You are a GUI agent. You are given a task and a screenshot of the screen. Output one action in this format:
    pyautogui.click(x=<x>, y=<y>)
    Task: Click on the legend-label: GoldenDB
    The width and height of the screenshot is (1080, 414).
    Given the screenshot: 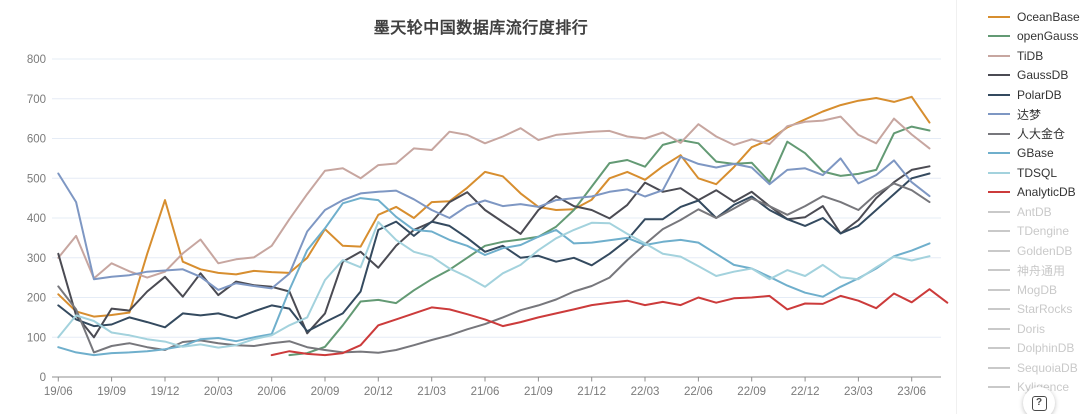 What is the action you would take?
    pyautogui.click(x=1045, y=250)
    